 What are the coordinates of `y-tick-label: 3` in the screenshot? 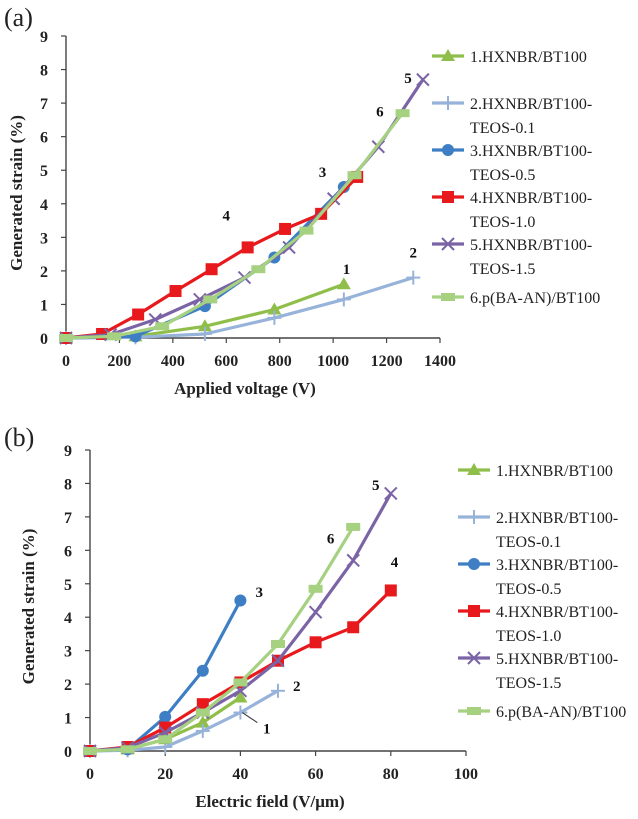 It's located at (68, 652).